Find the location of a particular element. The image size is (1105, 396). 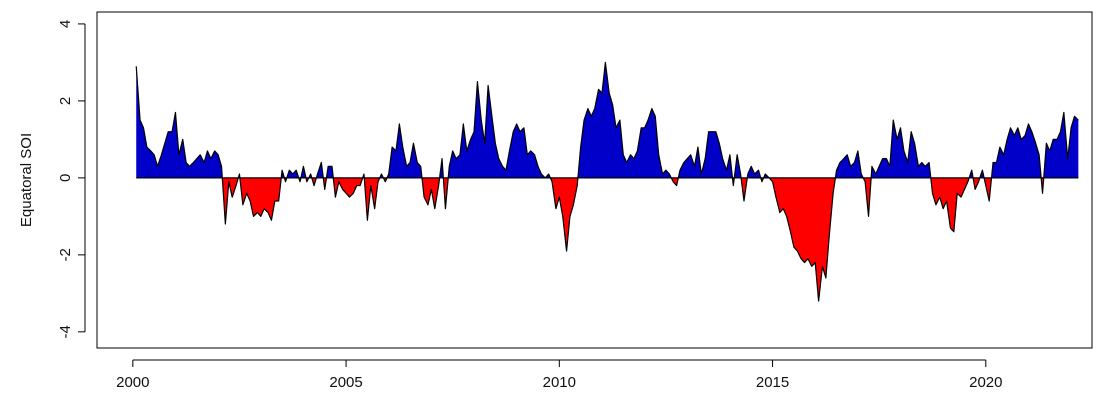

x-tick-label: 2010 is located at coordinates (559, 382).